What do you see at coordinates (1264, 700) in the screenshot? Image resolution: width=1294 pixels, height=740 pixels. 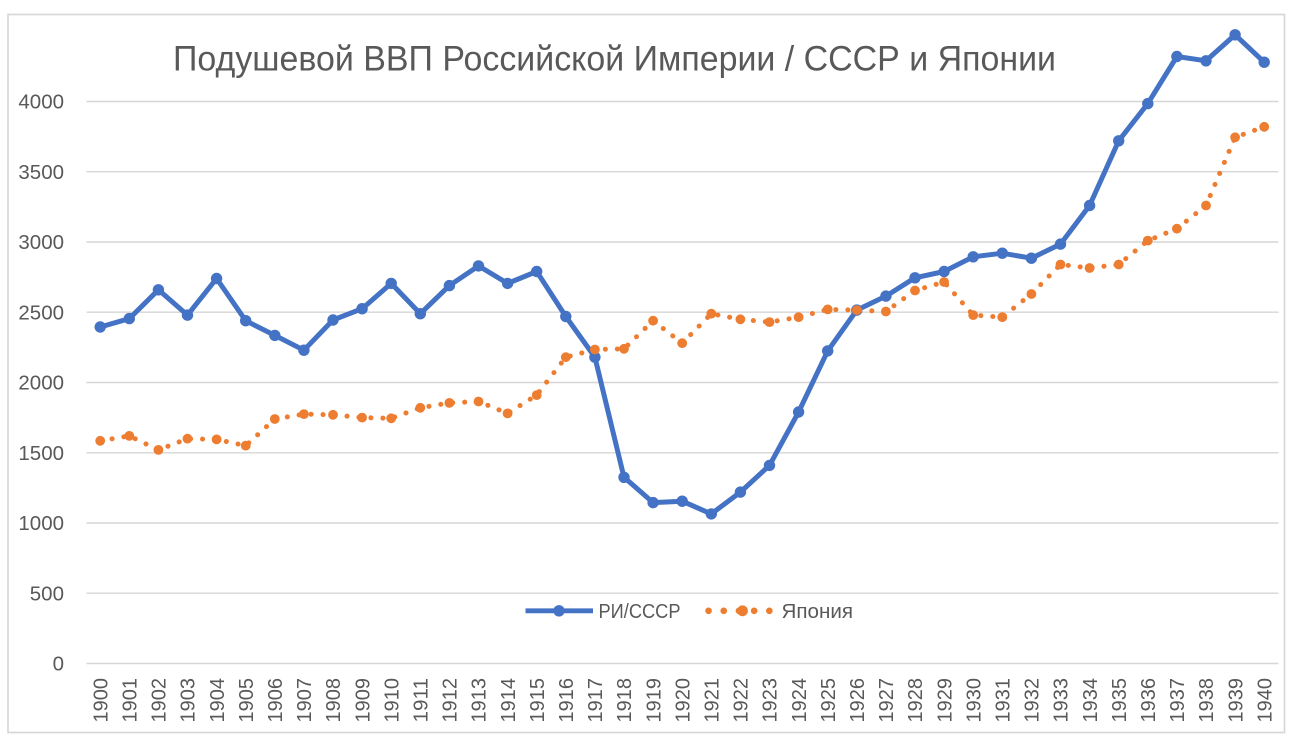 I see `svg-text: 1940` at bounding box center [1264, 700].